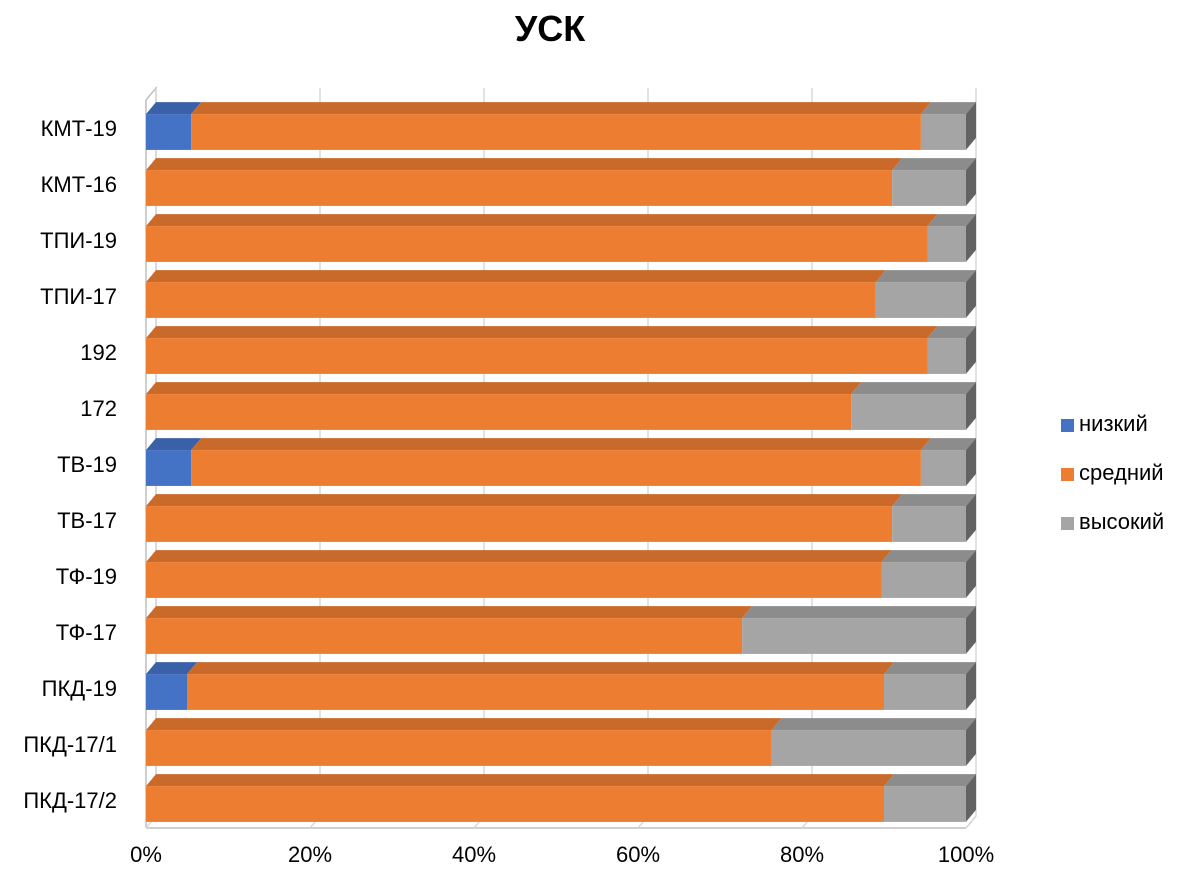 This screenshot has width=1181, height=872. I want to click on y-tick-label: ТФ-19, so click(86, 576).